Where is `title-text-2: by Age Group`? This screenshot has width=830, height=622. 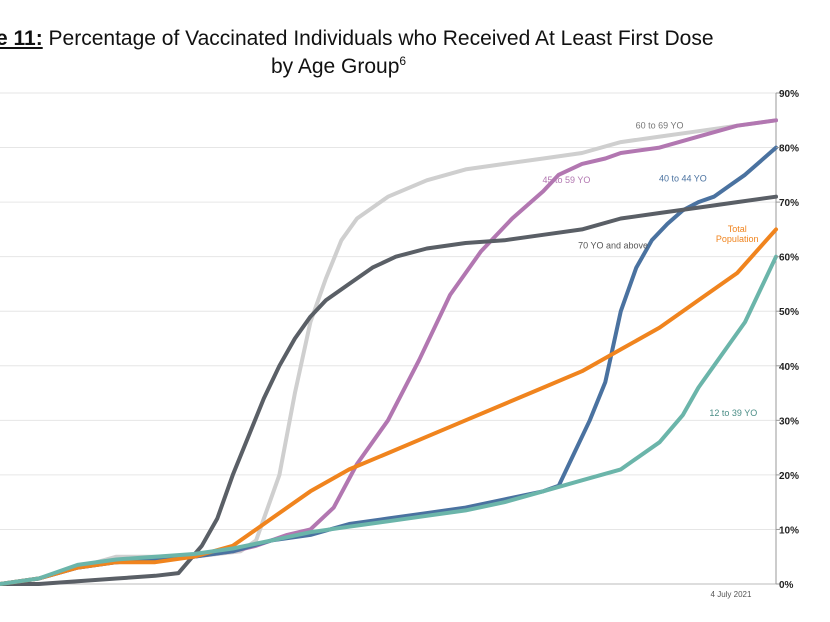 title-text-2: by Age Group is located at coordinates (335, 66).